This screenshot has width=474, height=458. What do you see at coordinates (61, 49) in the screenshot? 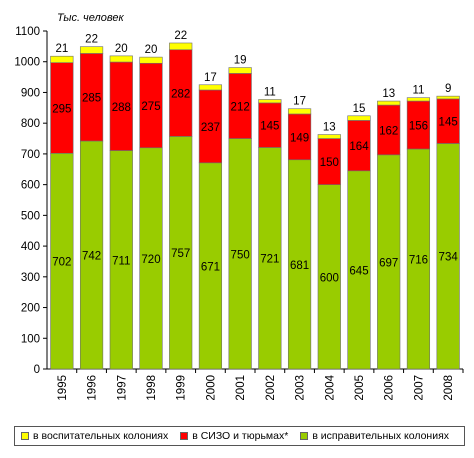
I see `data-label: 21` at bounding box center [61, 49].